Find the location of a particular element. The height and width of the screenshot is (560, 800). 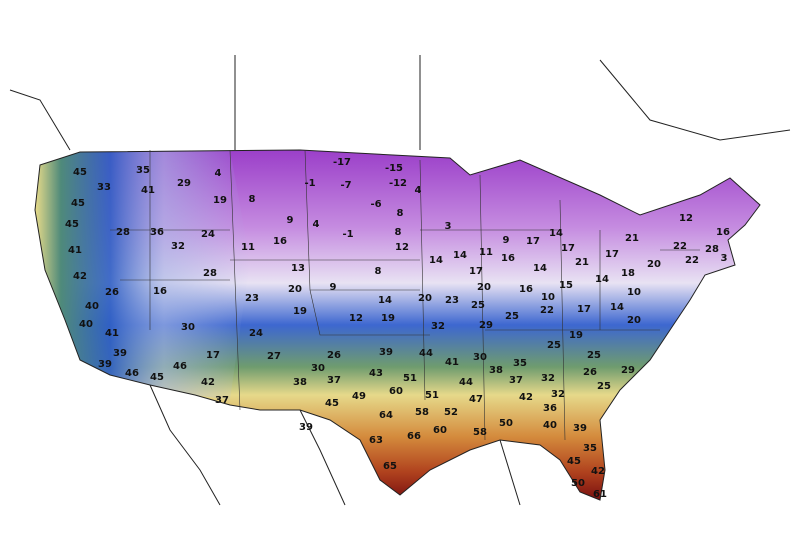

temperature-label: 33 is located at coordinates (104, 187).